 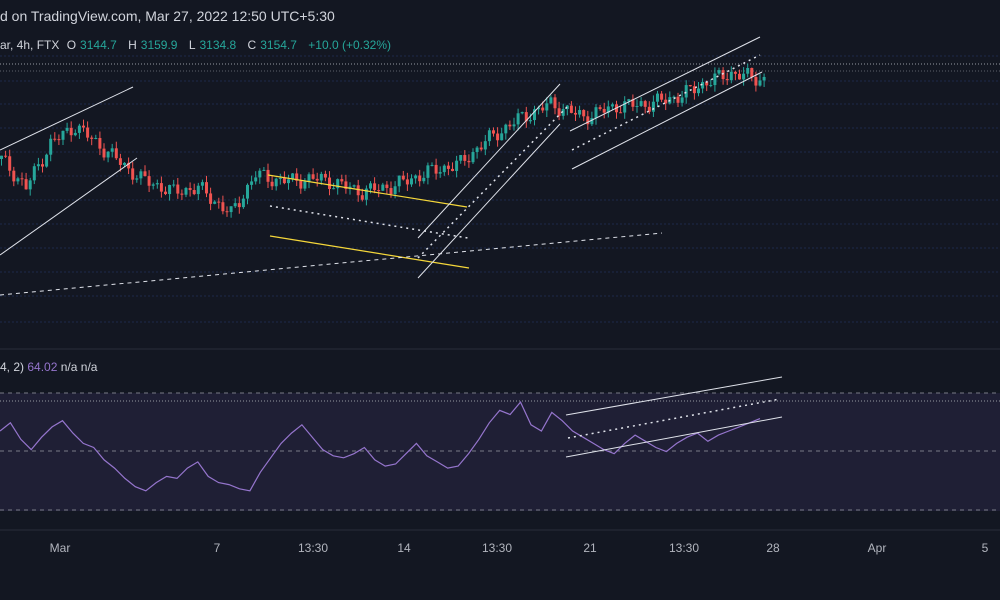 What do you see at coordinates (684, 548) in the screenshot?
I see `time-axis-tick-label: 13:30` at bounding box center [684, 548].